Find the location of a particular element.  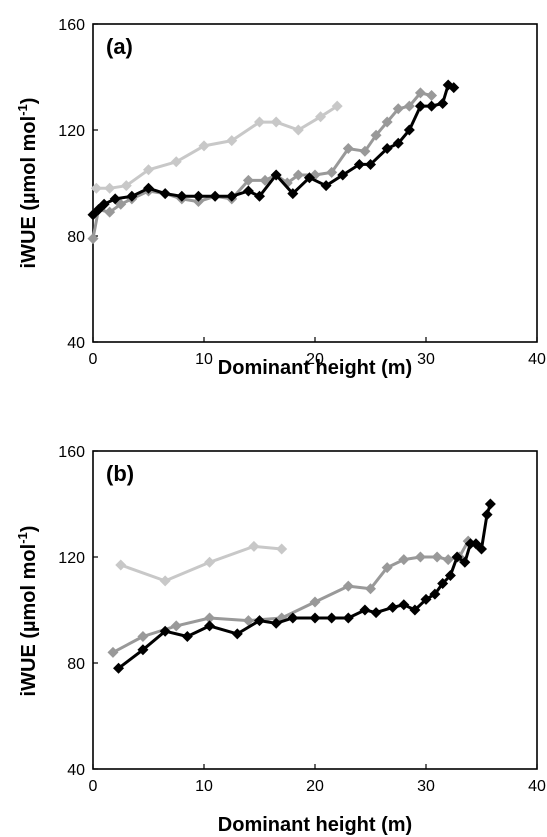

y-axis-title: iWUE (µmol mol-1) is located at coordinates (27, 611).